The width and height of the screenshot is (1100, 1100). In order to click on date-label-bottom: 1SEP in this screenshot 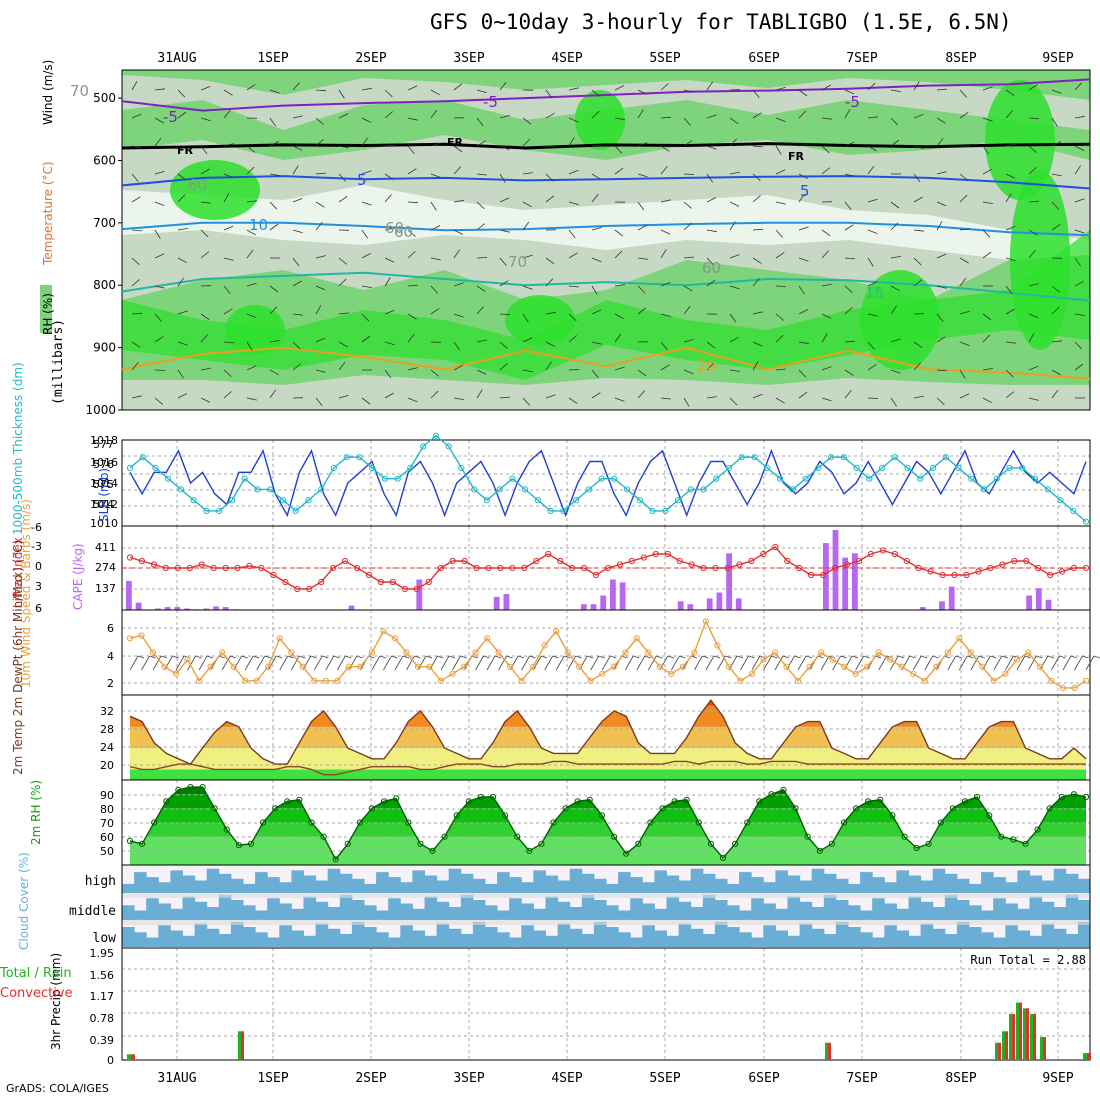, I will do `click(272, 1078)`.